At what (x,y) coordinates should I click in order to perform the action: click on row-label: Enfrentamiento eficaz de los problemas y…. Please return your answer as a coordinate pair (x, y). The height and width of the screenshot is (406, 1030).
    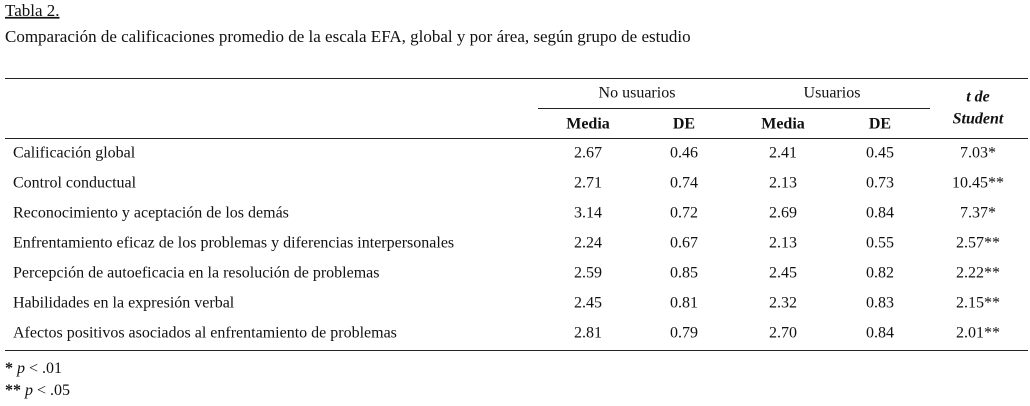
    Looking at the image, I should click on (233, 243).